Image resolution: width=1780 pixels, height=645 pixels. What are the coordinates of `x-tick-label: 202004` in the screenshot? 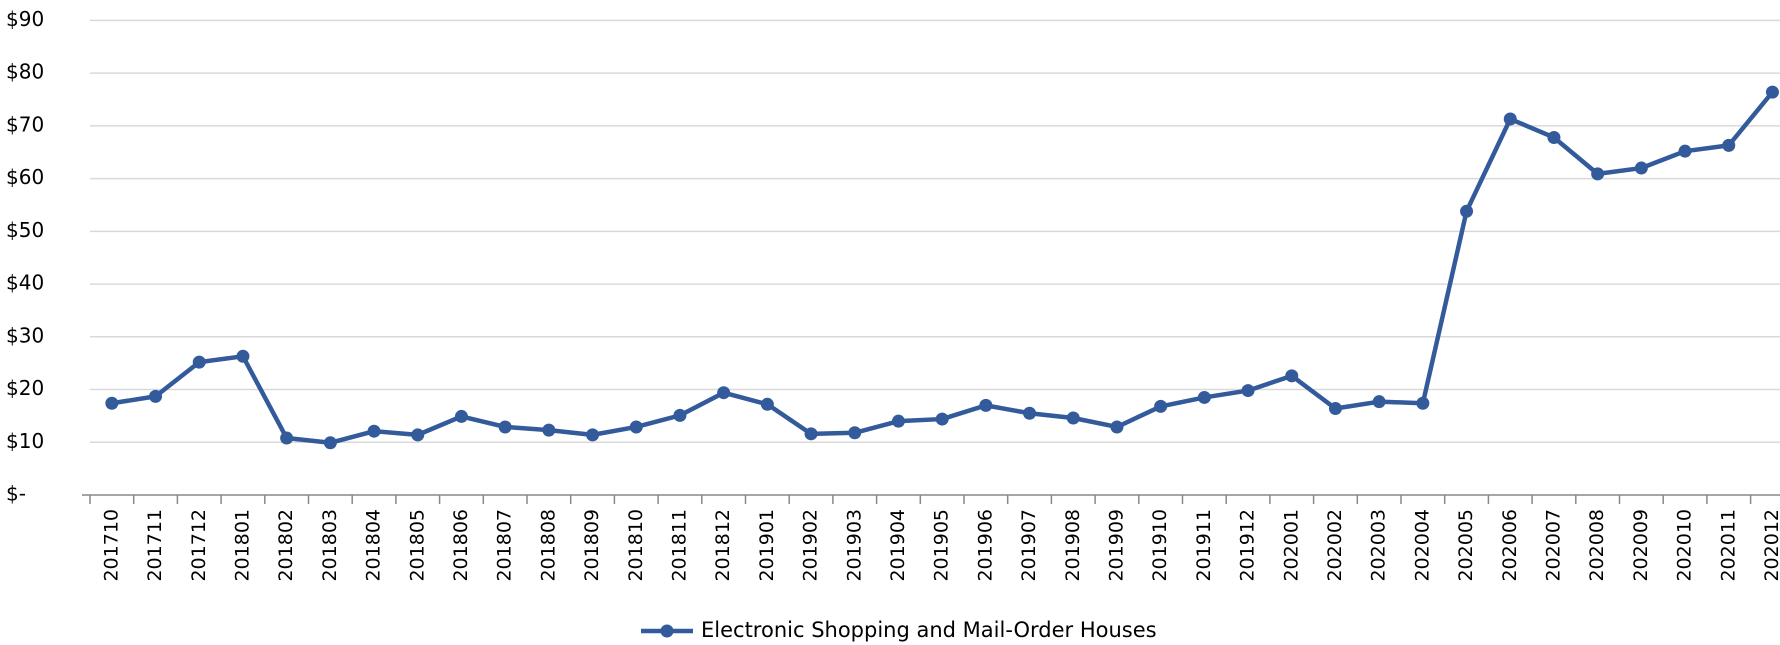 It's located at (1422, 545).